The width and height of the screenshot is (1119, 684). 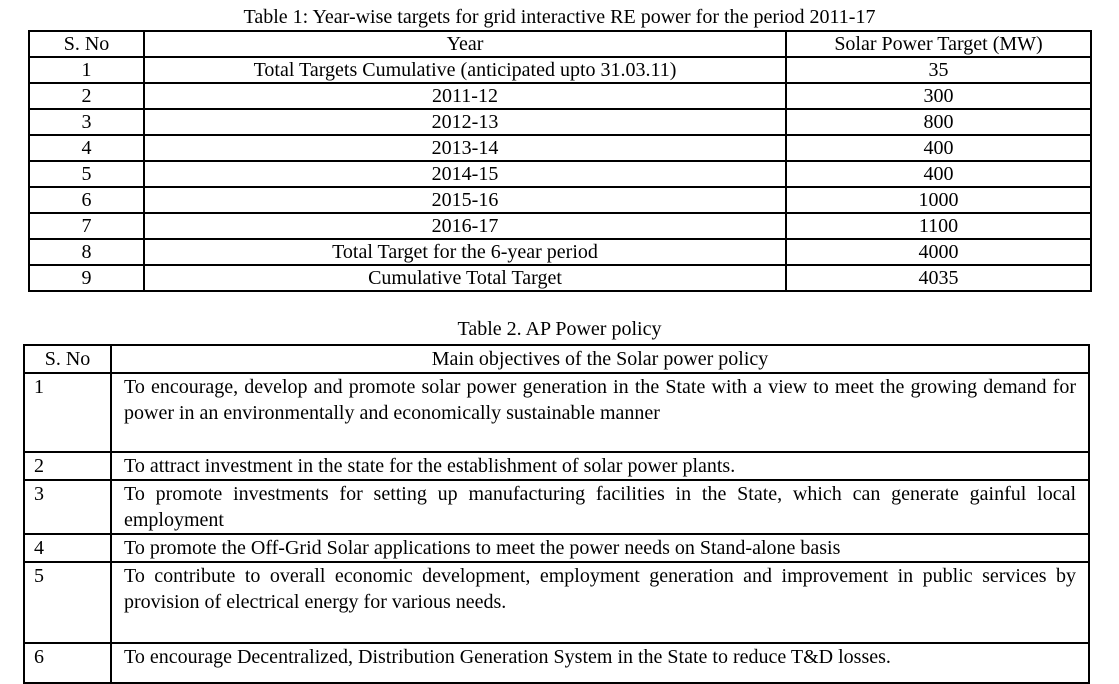 What do you see at coordinates (938, 44) in the screenshot?
I see `table1-header-target: Solar Power Target (MW)` at bounding box center [938, 44].